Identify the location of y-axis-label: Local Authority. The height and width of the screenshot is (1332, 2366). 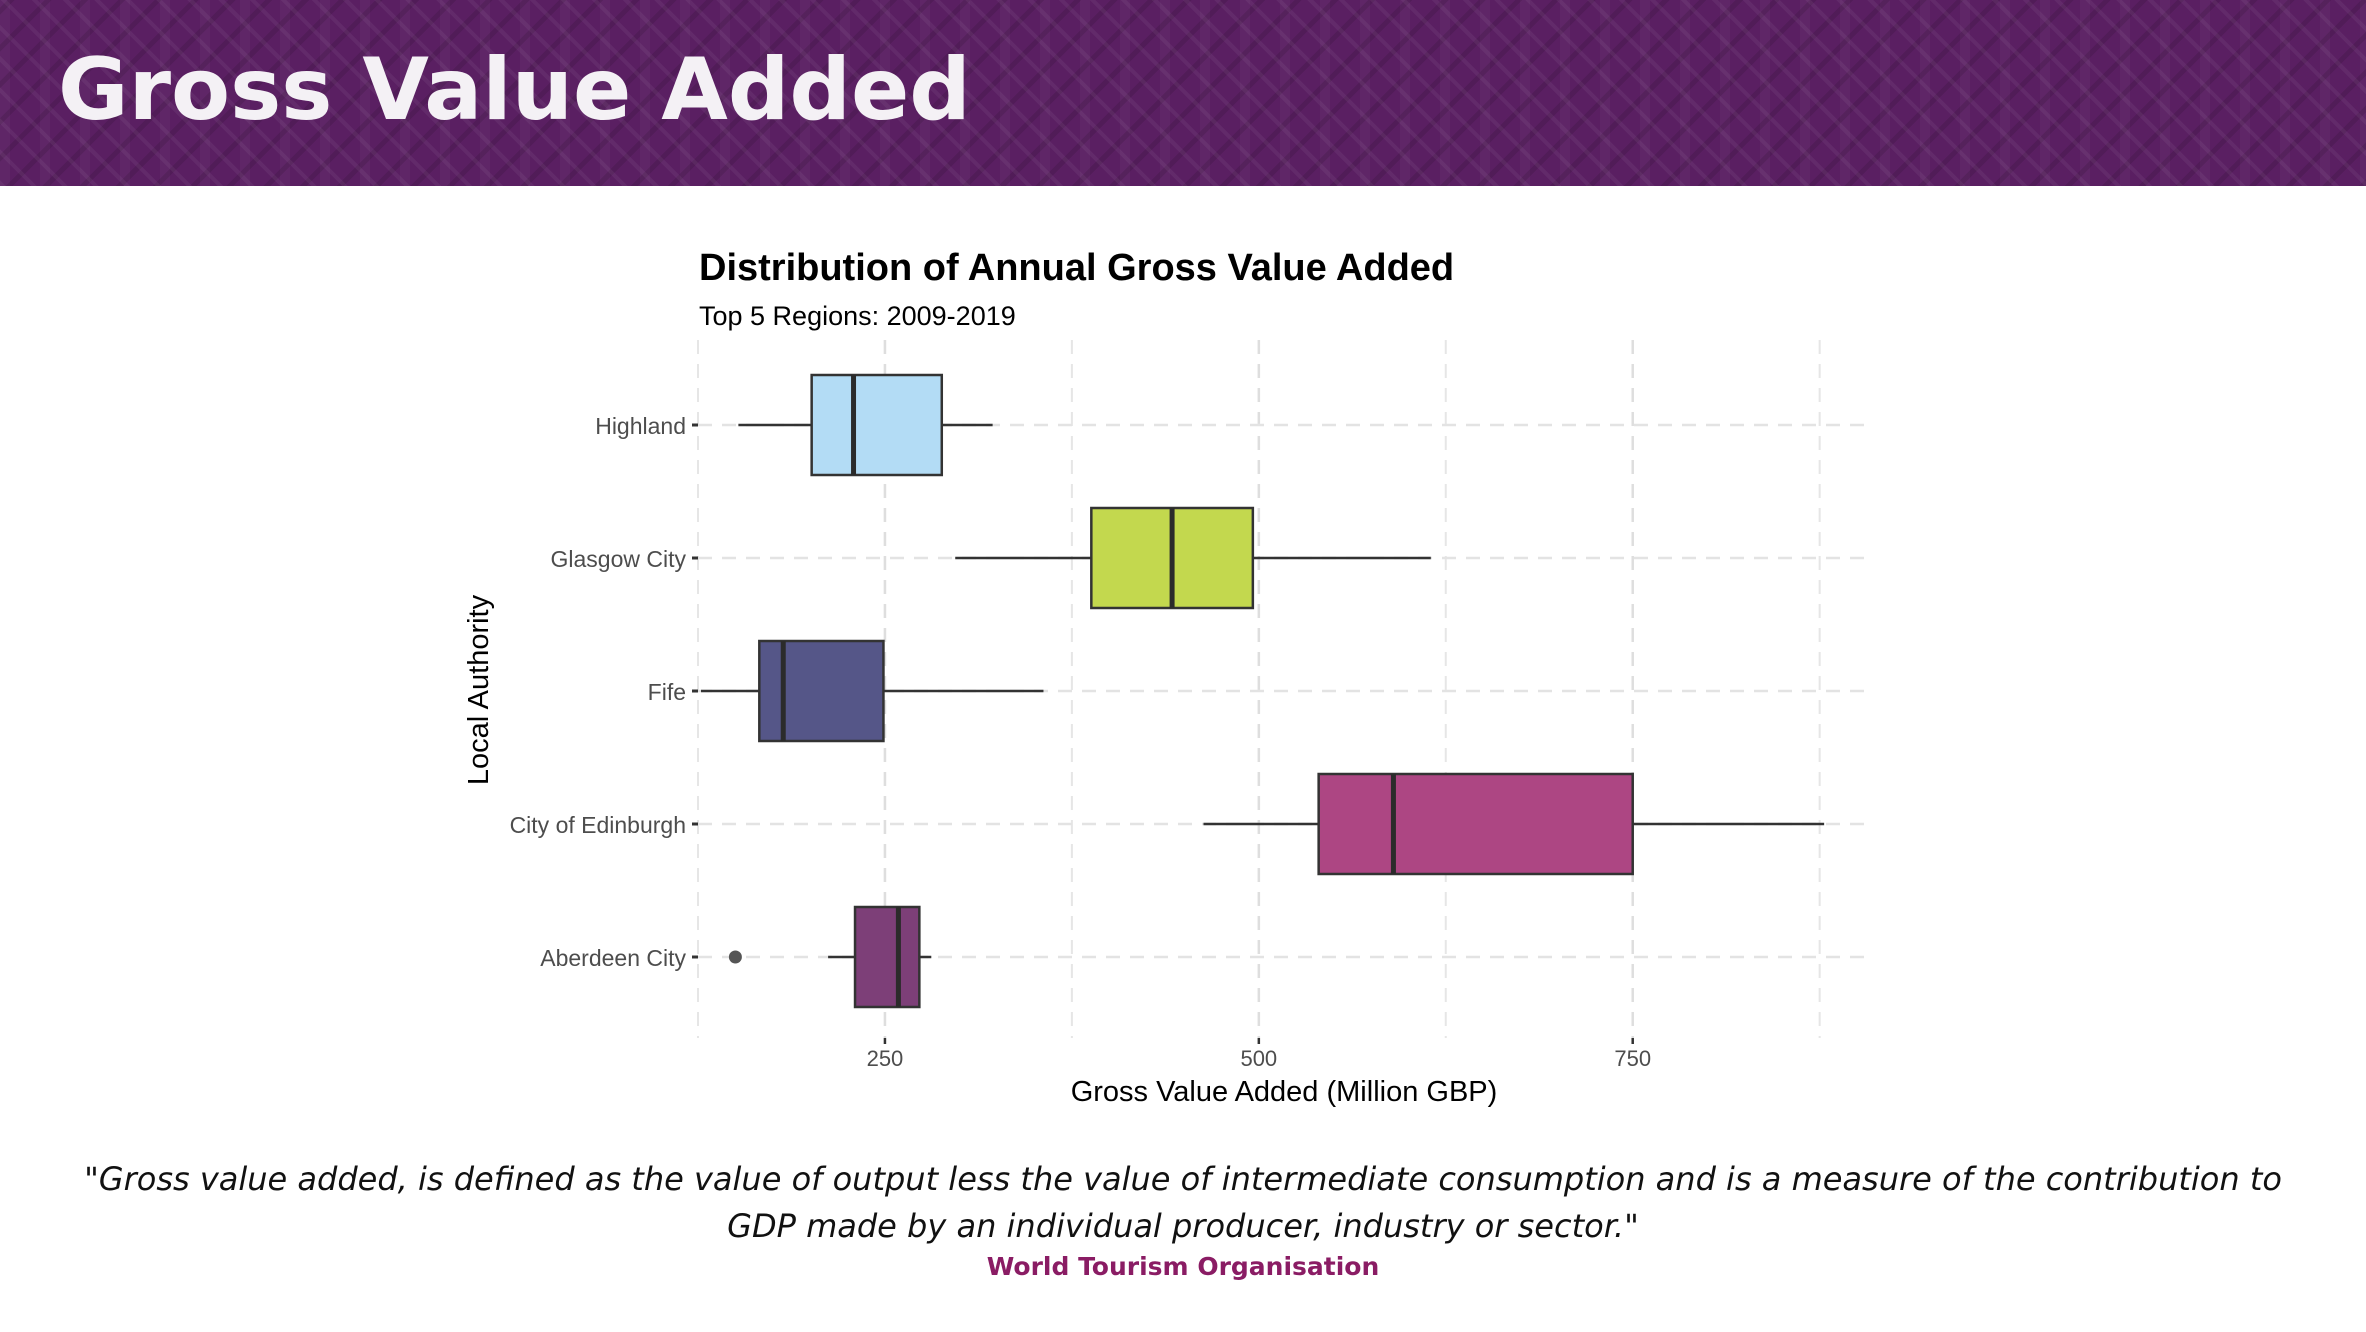
(479, 689).